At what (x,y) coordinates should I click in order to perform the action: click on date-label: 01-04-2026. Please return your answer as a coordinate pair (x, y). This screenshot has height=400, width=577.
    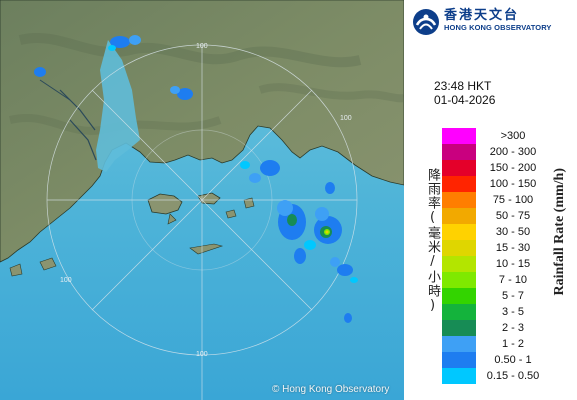
    Looking at the image, I should click on (465, 100).